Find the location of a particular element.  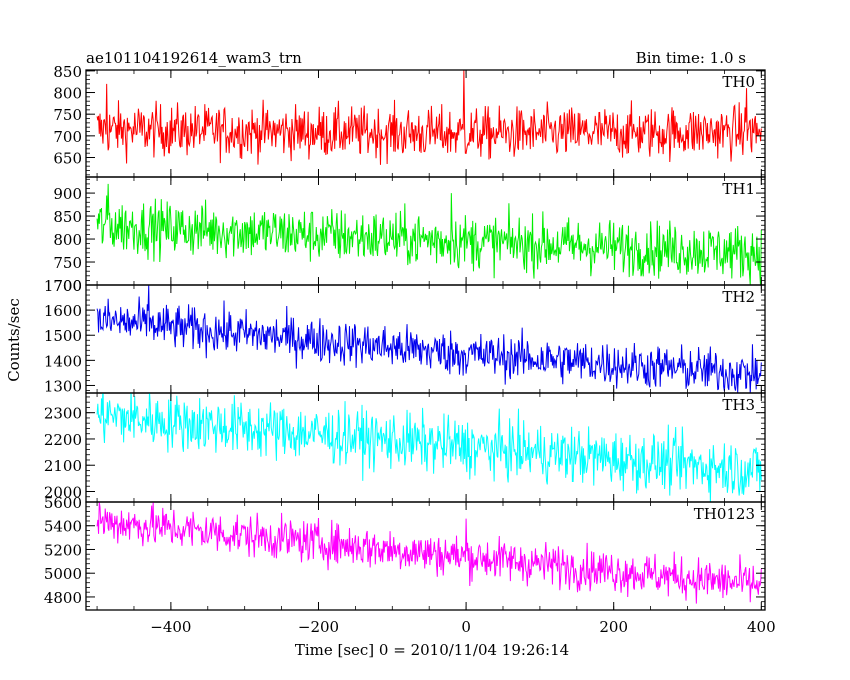

series-line-th2 is located at coordinates (429, 339).